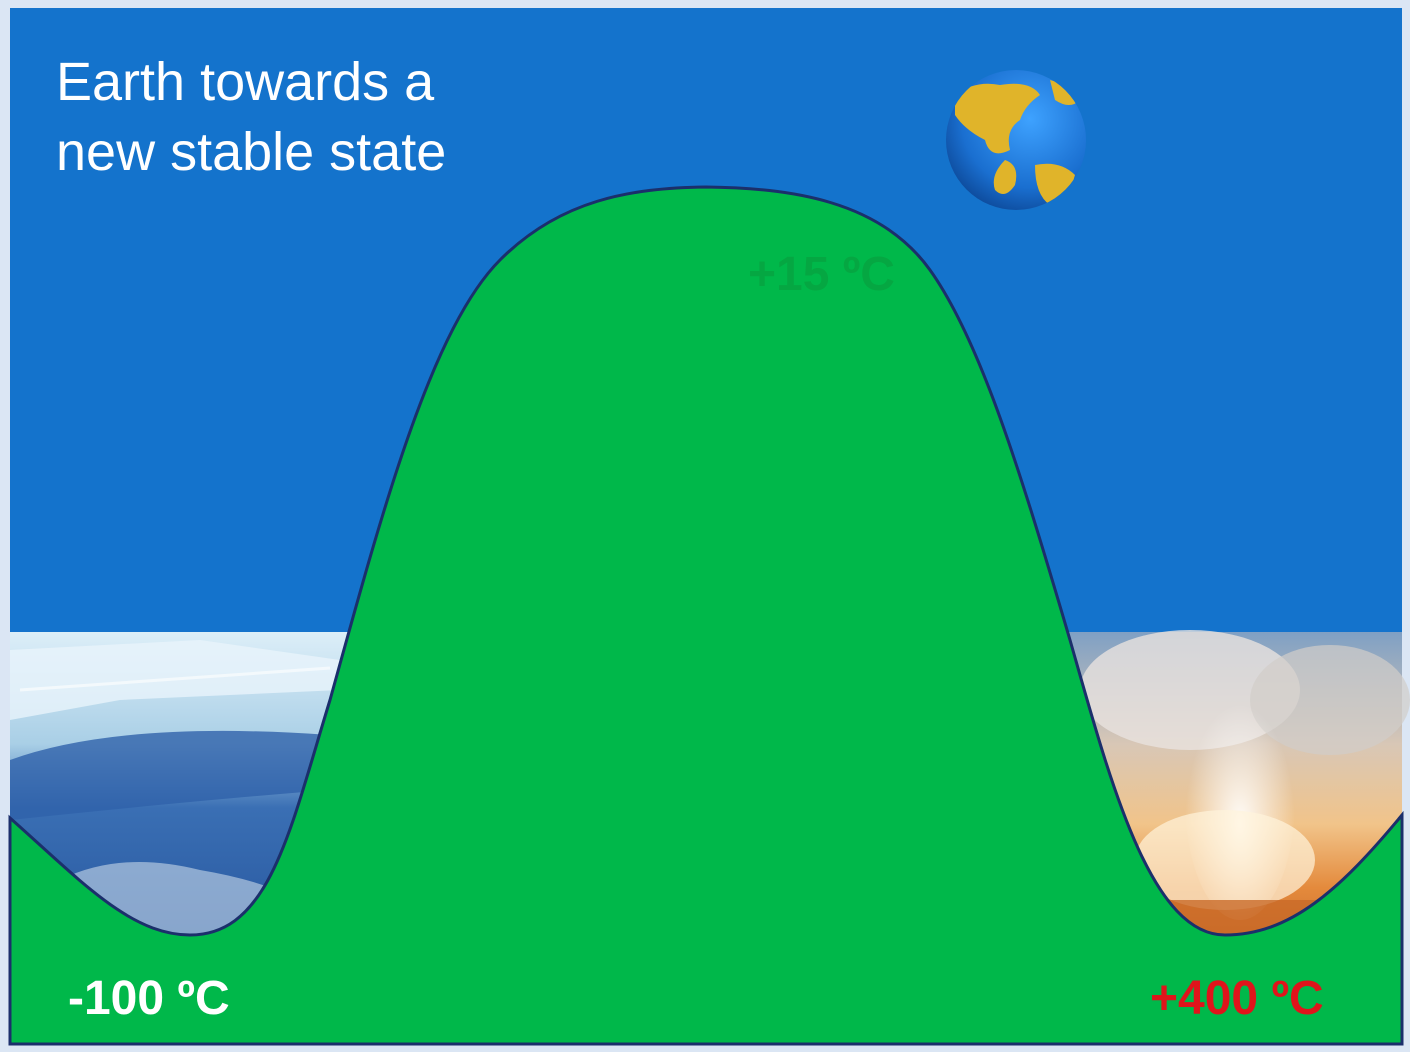  I want to click on peak-temperature-label: +15 ºC, so click(821, 274).